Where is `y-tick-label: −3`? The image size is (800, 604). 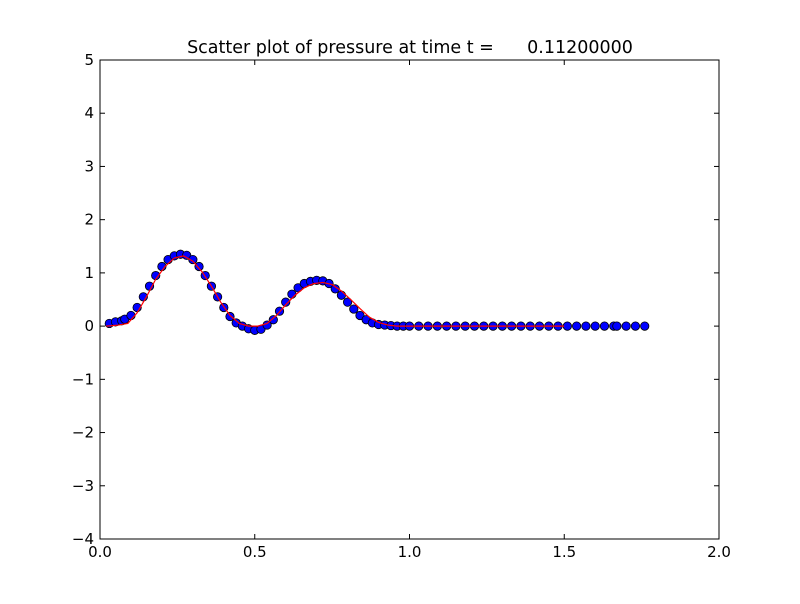 y-tick-label: −3 is located at coordinates (83, 486).